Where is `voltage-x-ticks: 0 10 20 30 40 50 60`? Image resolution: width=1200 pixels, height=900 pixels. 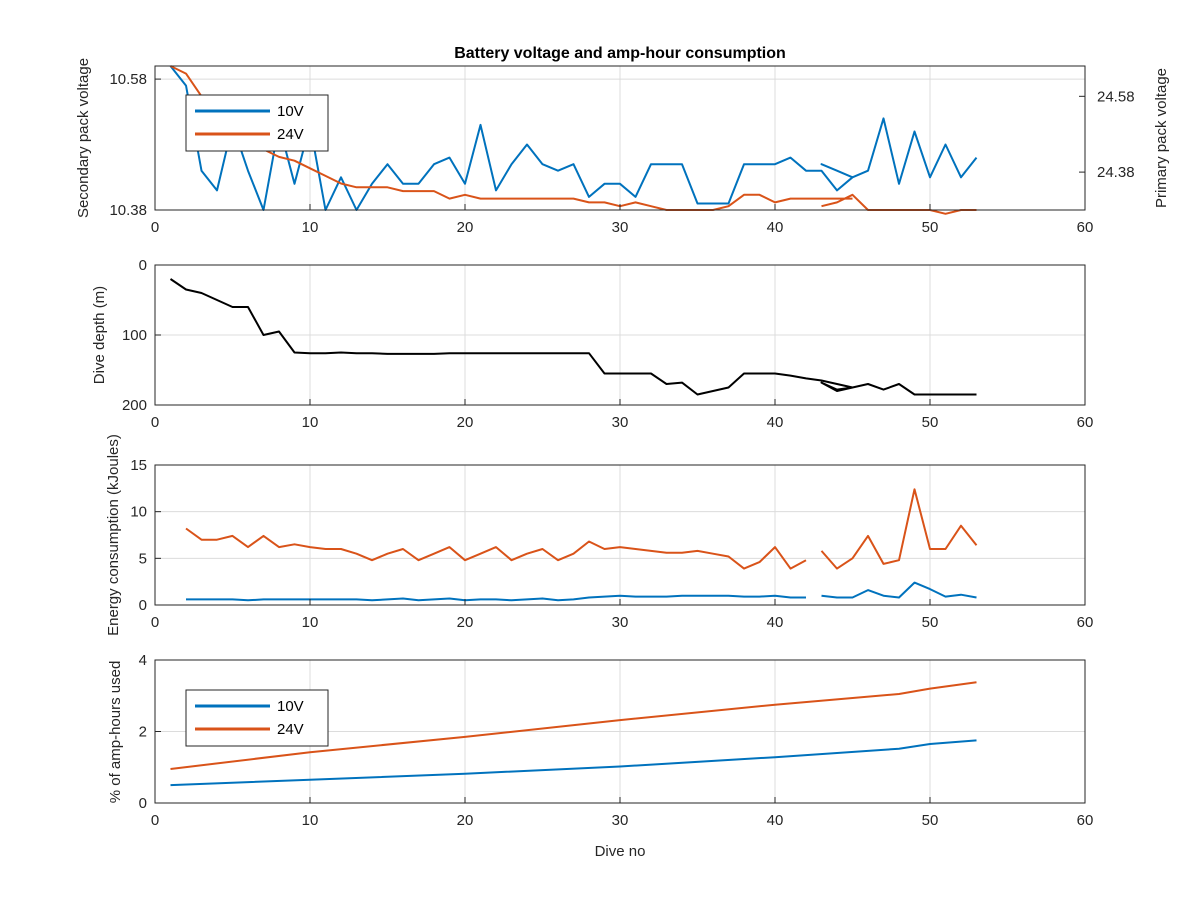
voltage-x-ticks: 0 10 20 30 40 50 60 is located at coordinates (622, 220).